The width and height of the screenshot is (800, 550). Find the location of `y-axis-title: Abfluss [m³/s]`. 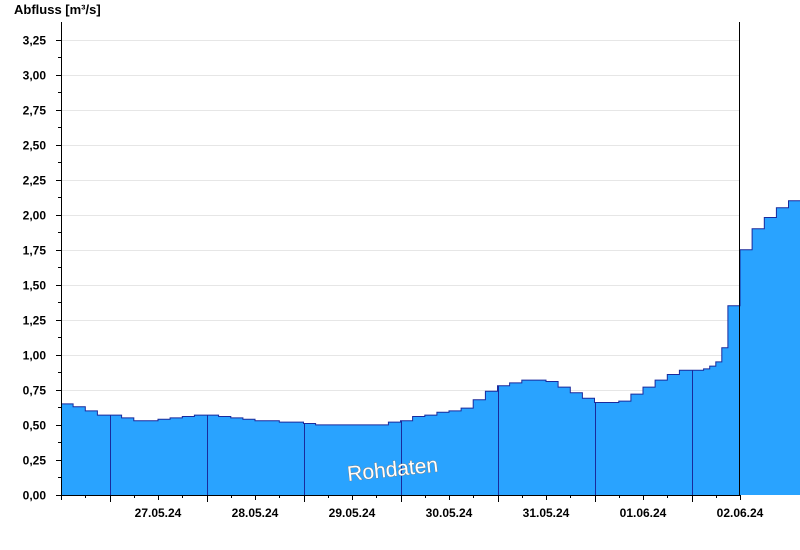

y-axis-title: Abfluss [m³/s] is located at coordinates (57, 9).